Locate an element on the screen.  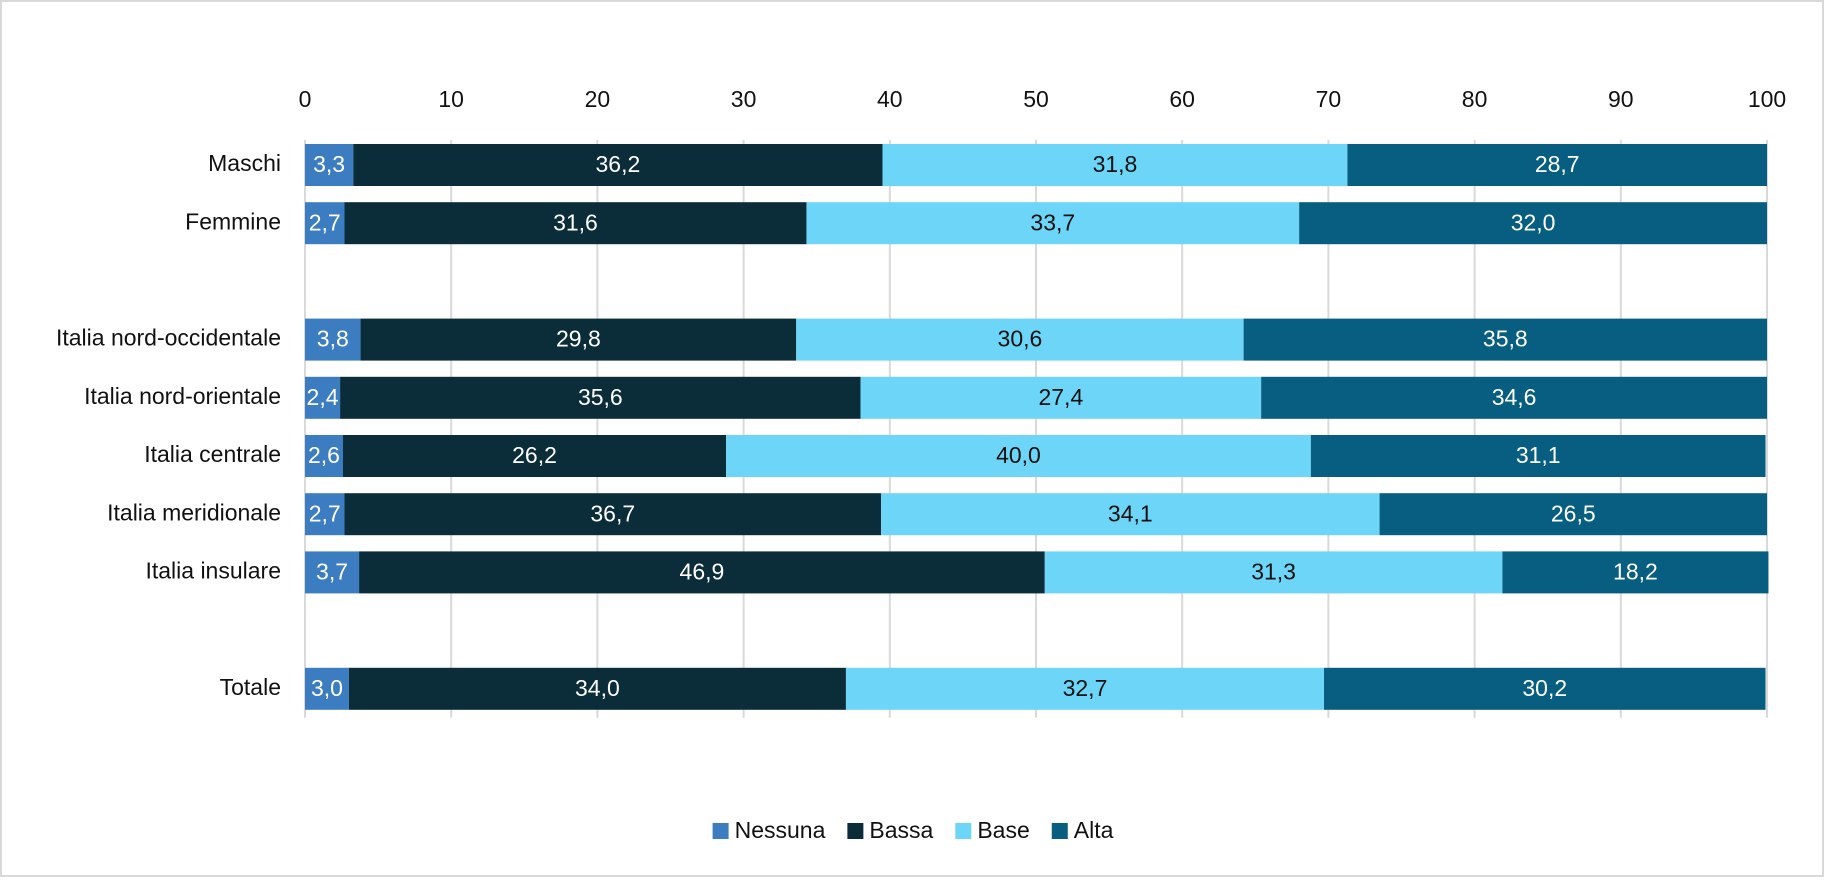
value-label: 31,3 is located at coordinates (1273, 571).